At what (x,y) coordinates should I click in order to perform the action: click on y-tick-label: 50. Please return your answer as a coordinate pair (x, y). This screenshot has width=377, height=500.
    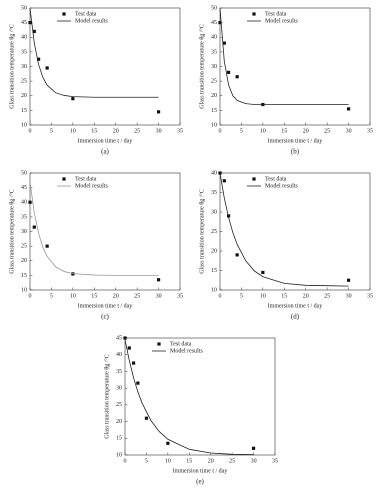
    Looking at the image, I should click on (24, 173).